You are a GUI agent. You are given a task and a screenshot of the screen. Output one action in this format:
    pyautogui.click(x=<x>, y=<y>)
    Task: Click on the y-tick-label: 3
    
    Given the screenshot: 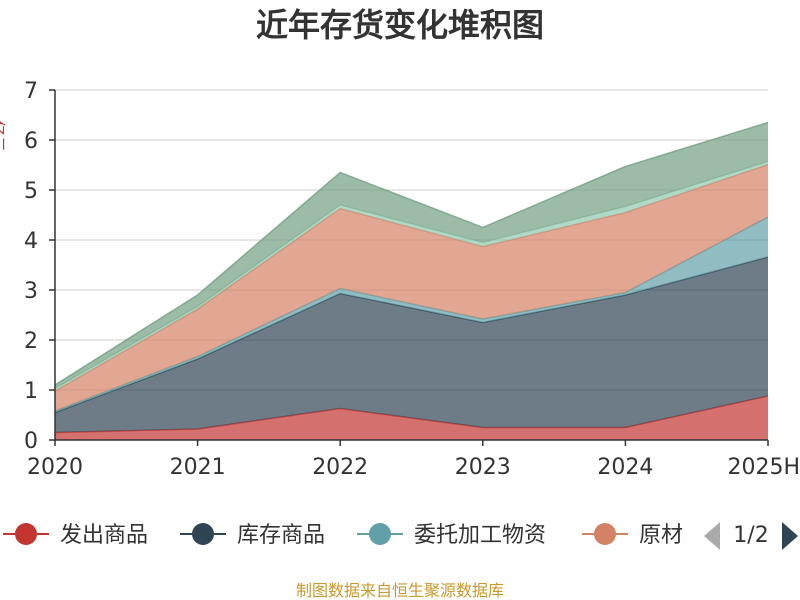 What is the action you would take?
    pyautogui.click(x=31, y=291)
    